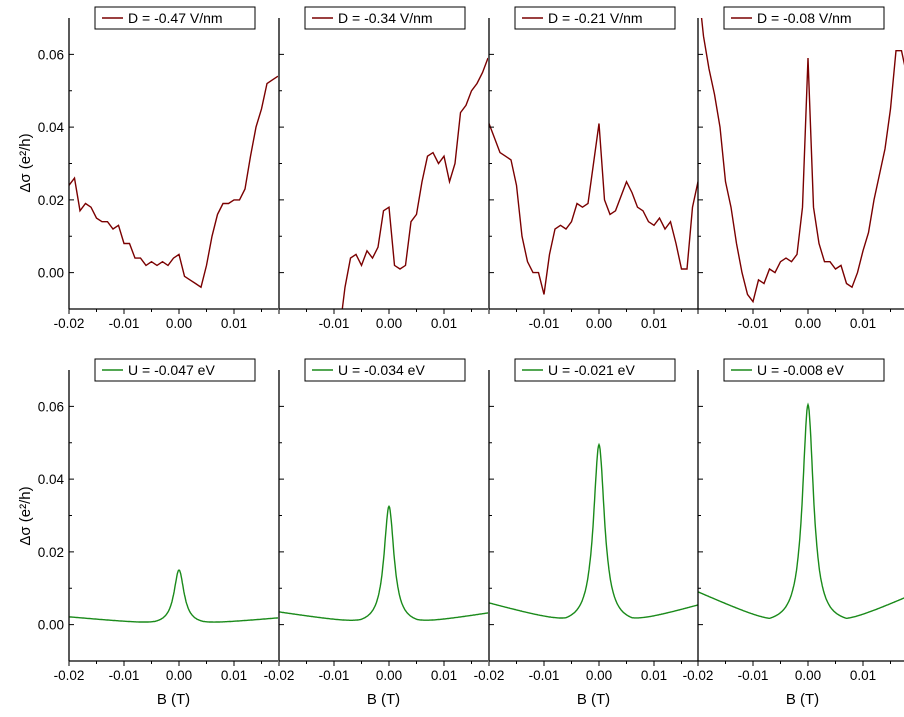  I want to click on legend-label: D = -0.21 V/nm, so click(595, 18).